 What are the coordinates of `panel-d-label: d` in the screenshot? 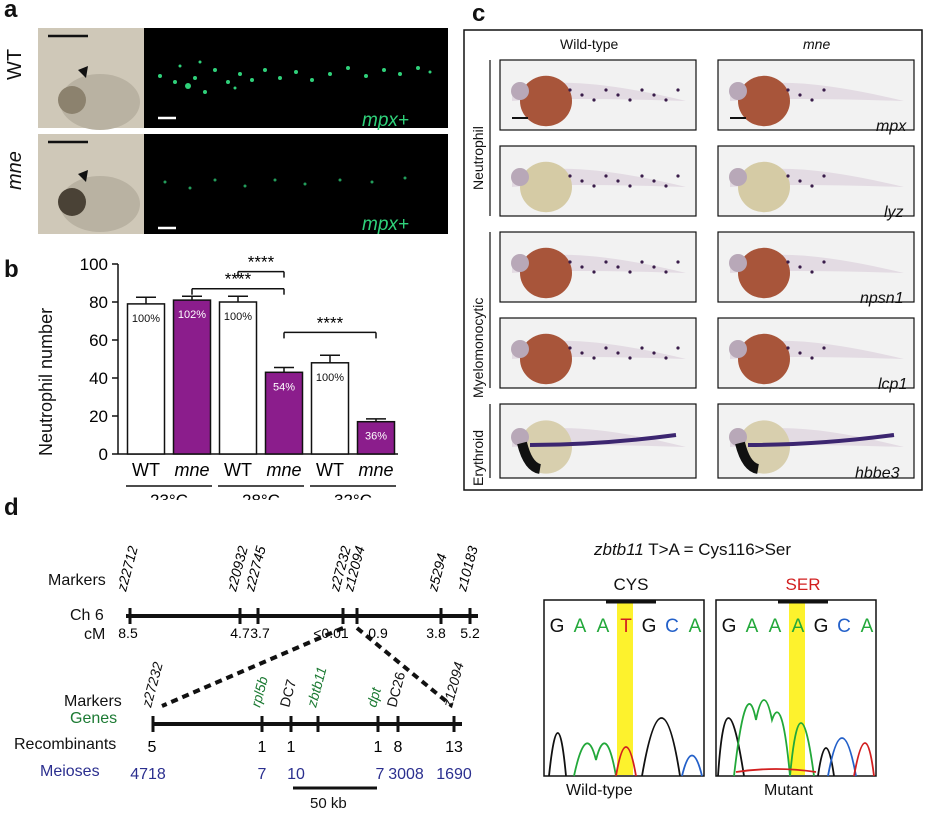 It's located at (11, 507).